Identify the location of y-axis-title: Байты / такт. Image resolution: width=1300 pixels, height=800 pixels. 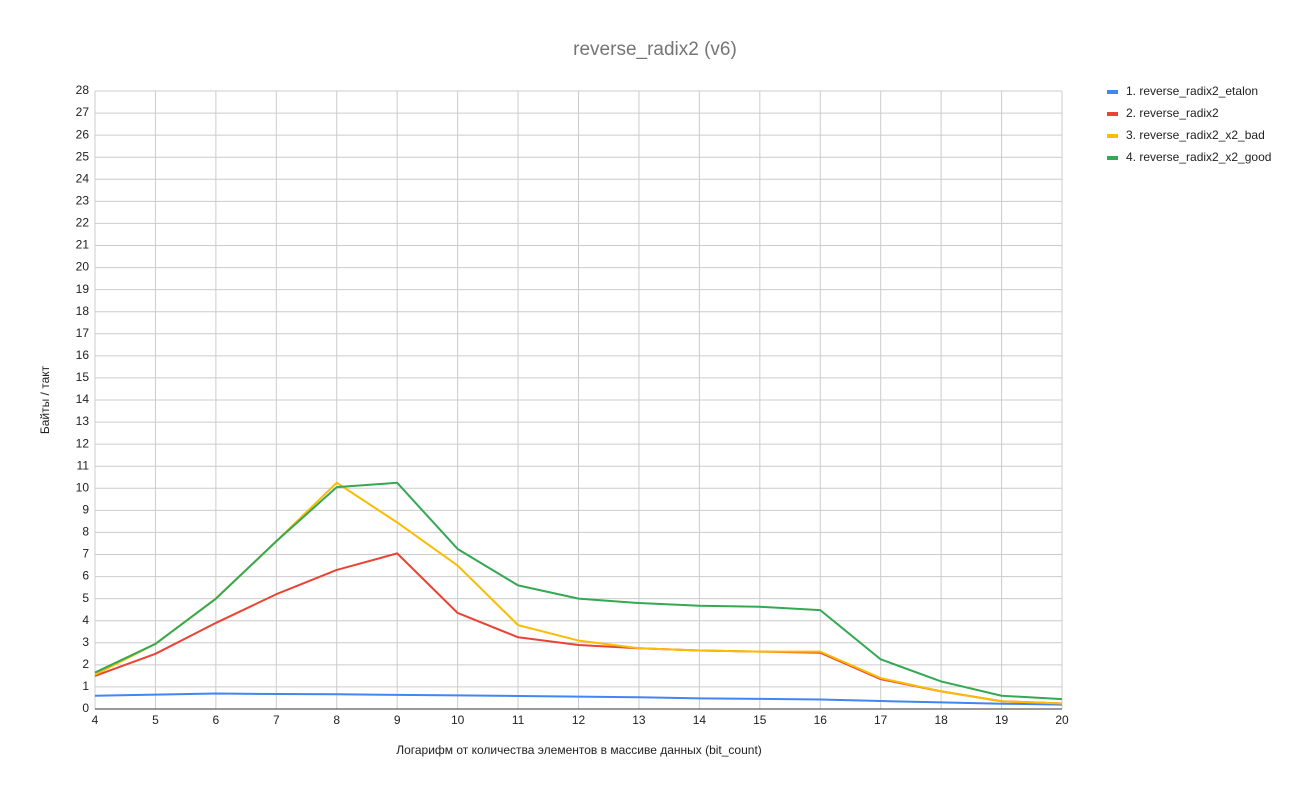
(45, 399).